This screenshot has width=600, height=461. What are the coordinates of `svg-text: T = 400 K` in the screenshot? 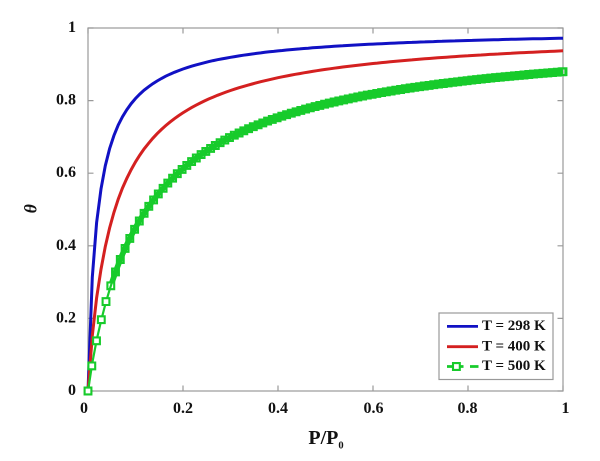 It's located at (514, 346).